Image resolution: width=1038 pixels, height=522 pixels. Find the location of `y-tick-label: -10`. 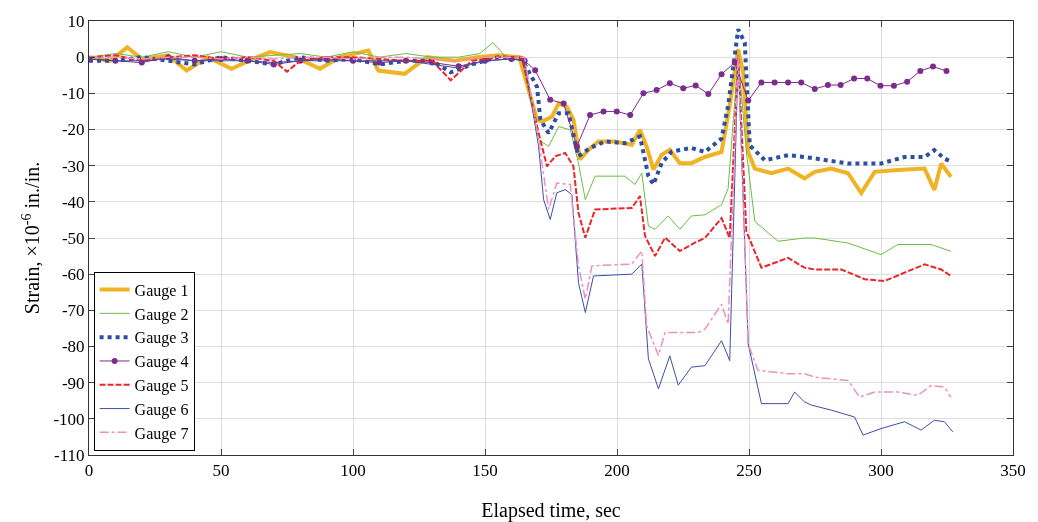

y-tick-label: -10 is located at coordinates (73, 94).